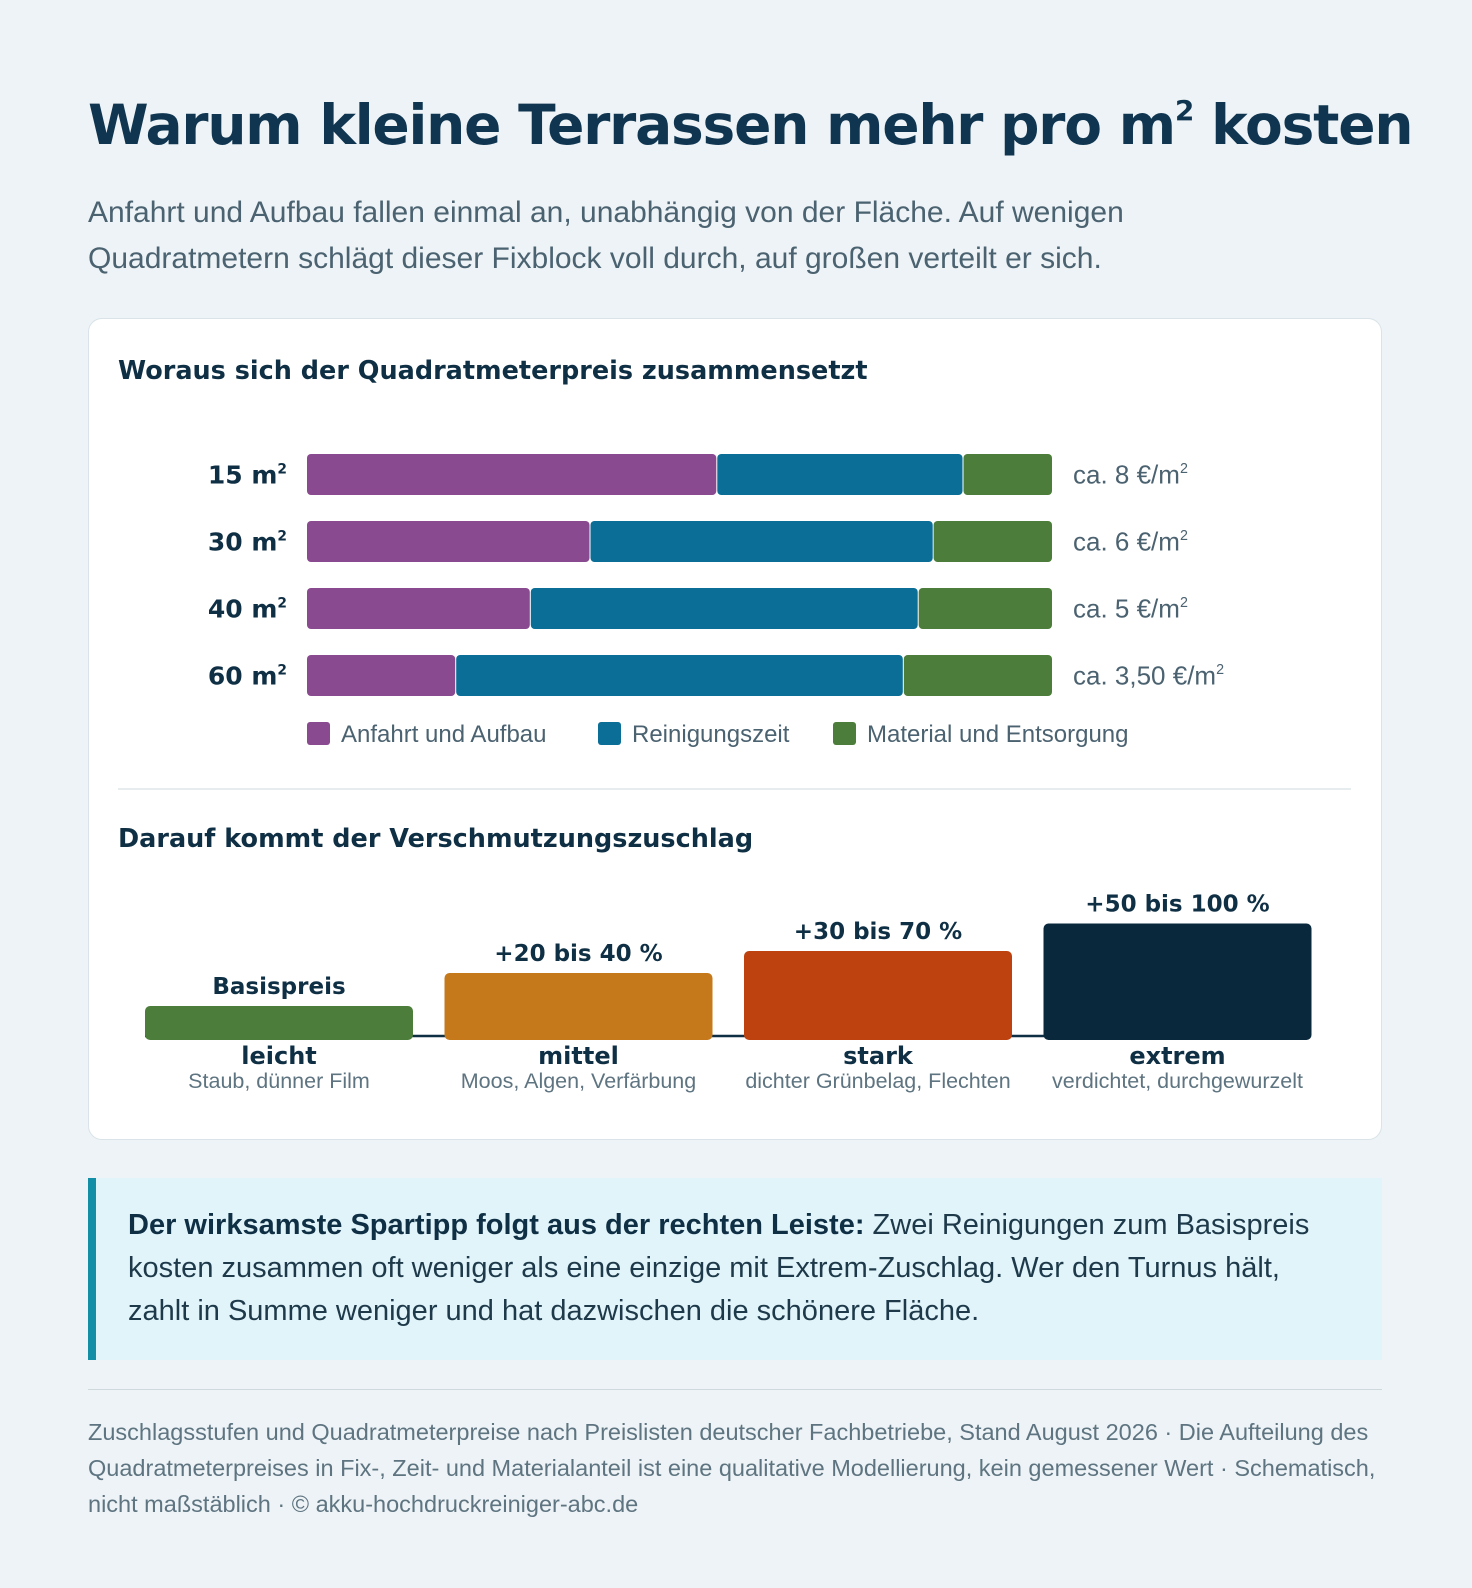 The height and width of the screenshot is (1588, 1472). Describe the element at coordinates (1148, 676) in the screenshot. I see `price-label: ca. 3,50 €/m2​` at that location.